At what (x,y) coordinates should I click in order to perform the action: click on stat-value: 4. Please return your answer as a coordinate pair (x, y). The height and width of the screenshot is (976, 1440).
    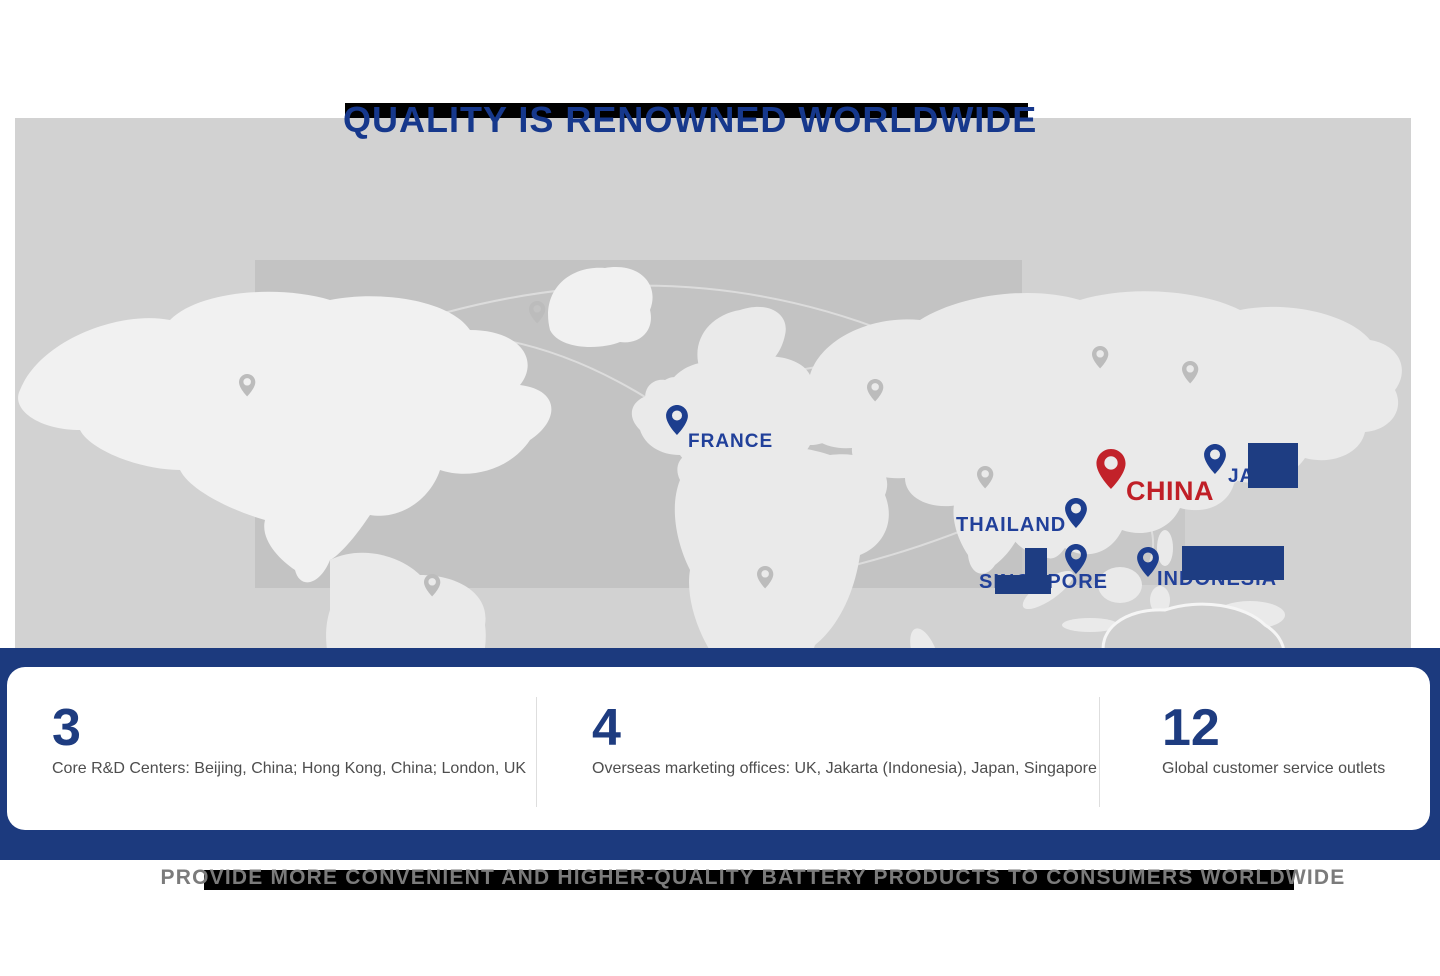
    Looking at the image, I should click on (606, 728).